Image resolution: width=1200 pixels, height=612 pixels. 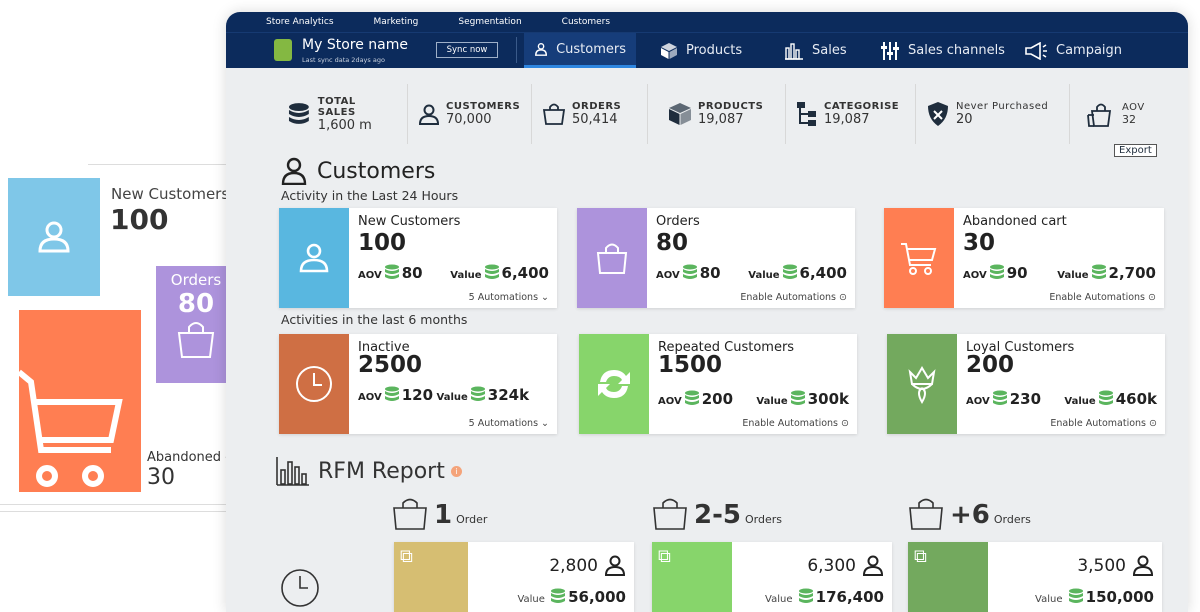 I want to click on card-total-value: Value 2,700, so click(x=1106, y=273).